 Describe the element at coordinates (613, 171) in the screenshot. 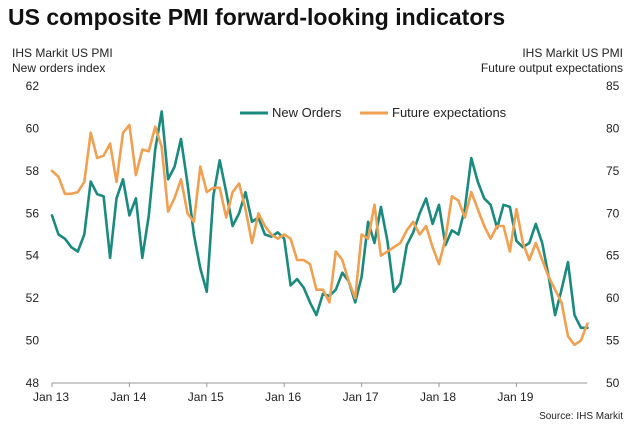

I see `right-tick-label: 75` at that location.